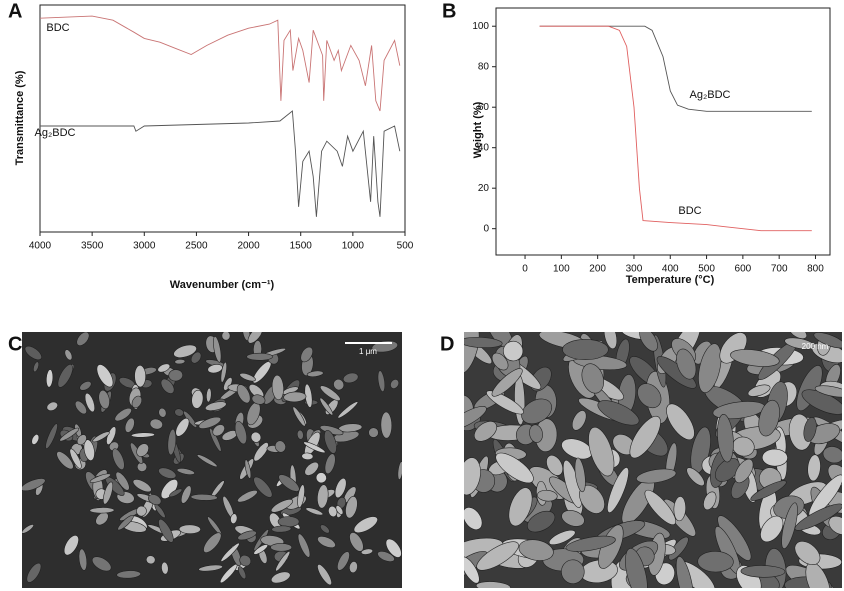 Image resolution: width=844 pixels, height=591 pixels. I want to click on series-label: Ag₂BDC, so click(55, 133).